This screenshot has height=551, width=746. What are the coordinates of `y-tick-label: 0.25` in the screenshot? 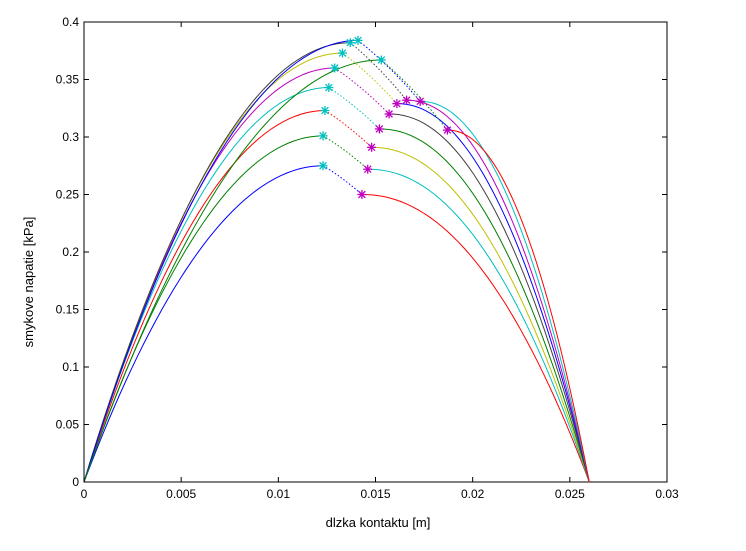 It's located at (68, 195).